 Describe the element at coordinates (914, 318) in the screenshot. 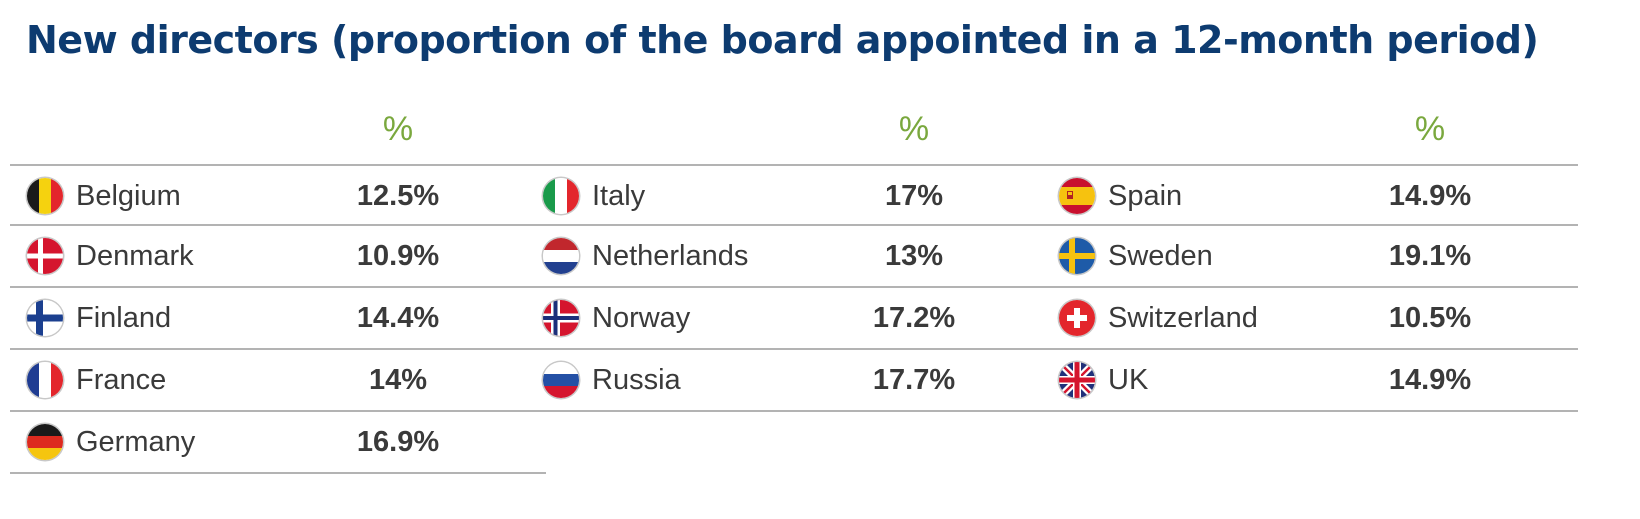

I see `percentage-value: 17.2%` at that location.